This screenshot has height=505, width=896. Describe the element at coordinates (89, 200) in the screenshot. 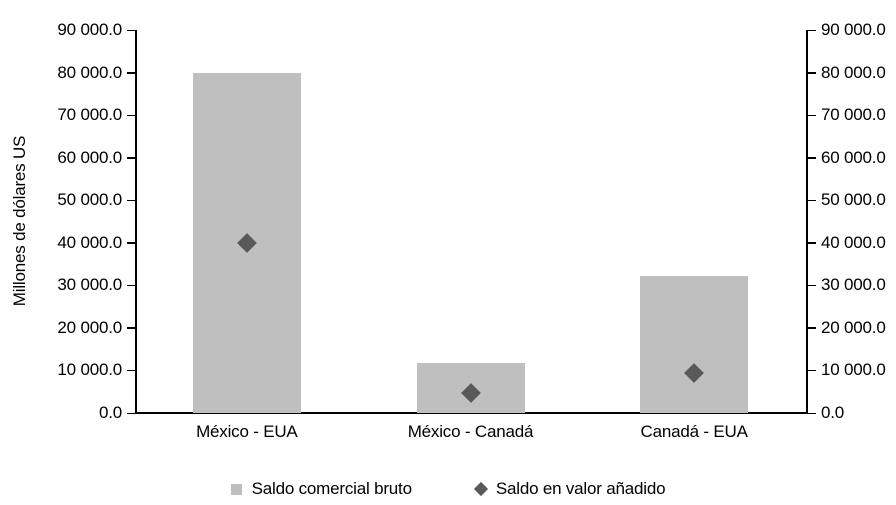

I see `y-tick-label-left: 50 000.0` at that location.